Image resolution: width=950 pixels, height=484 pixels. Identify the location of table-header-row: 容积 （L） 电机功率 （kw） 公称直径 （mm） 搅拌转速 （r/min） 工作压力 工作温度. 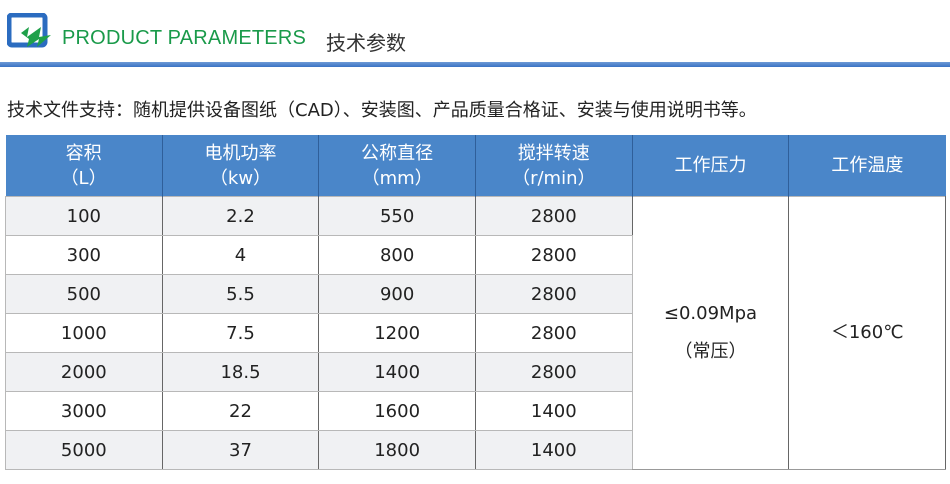
(475, 166).